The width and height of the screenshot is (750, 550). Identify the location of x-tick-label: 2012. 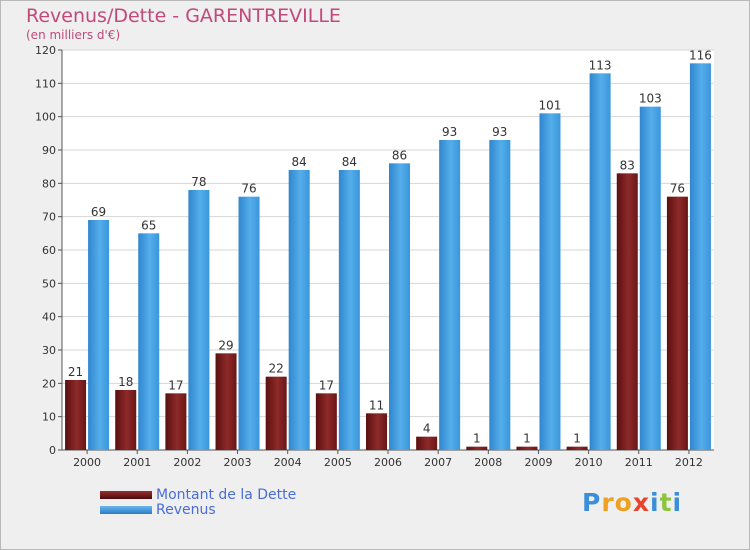
(689, 462).